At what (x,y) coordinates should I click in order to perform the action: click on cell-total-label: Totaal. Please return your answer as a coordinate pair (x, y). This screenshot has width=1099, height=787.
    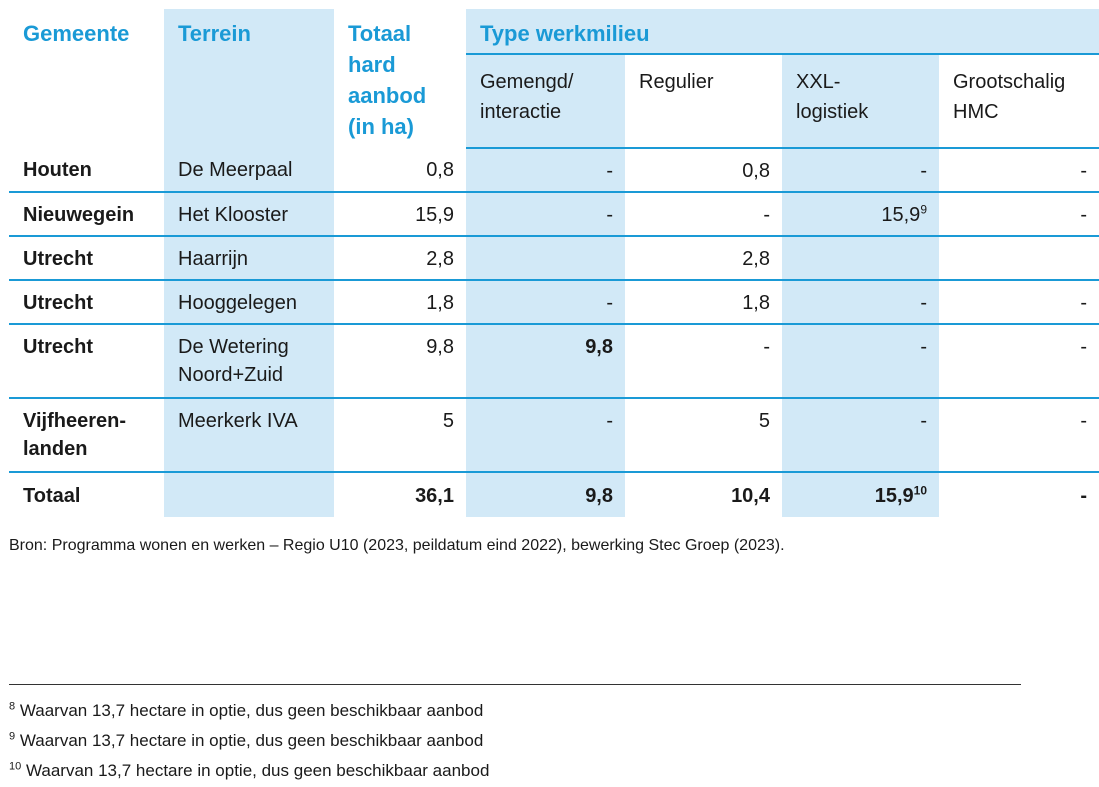
    Looking at the image, I should click on (52, 496).